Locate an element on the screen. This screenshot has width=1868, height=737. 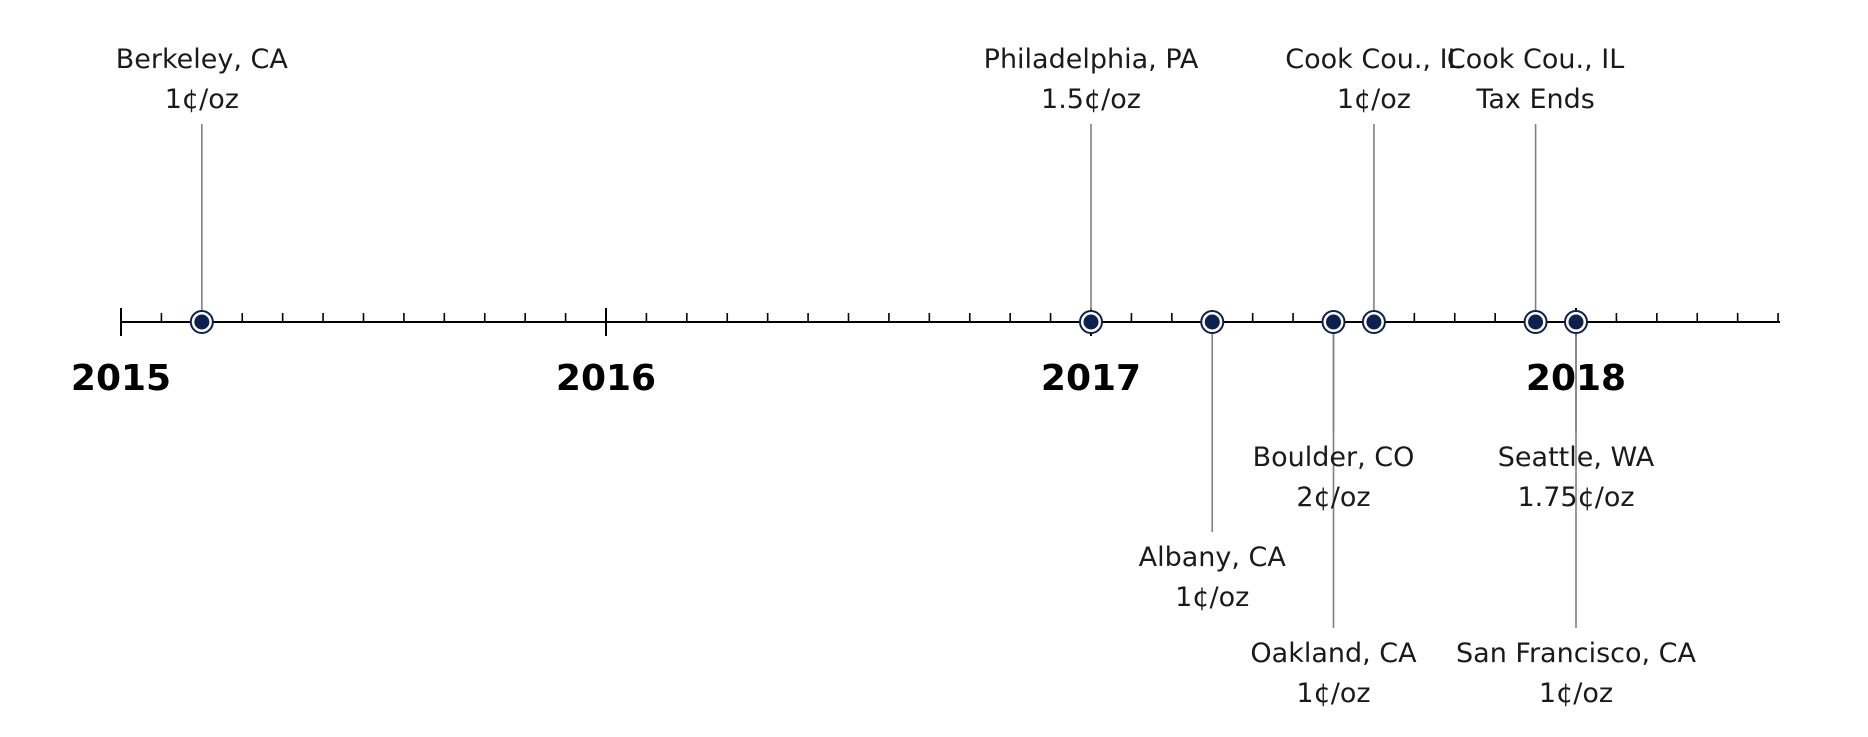
event-label-boulder-line-1: Boulder, CO is located at coordinates (1334, 457).